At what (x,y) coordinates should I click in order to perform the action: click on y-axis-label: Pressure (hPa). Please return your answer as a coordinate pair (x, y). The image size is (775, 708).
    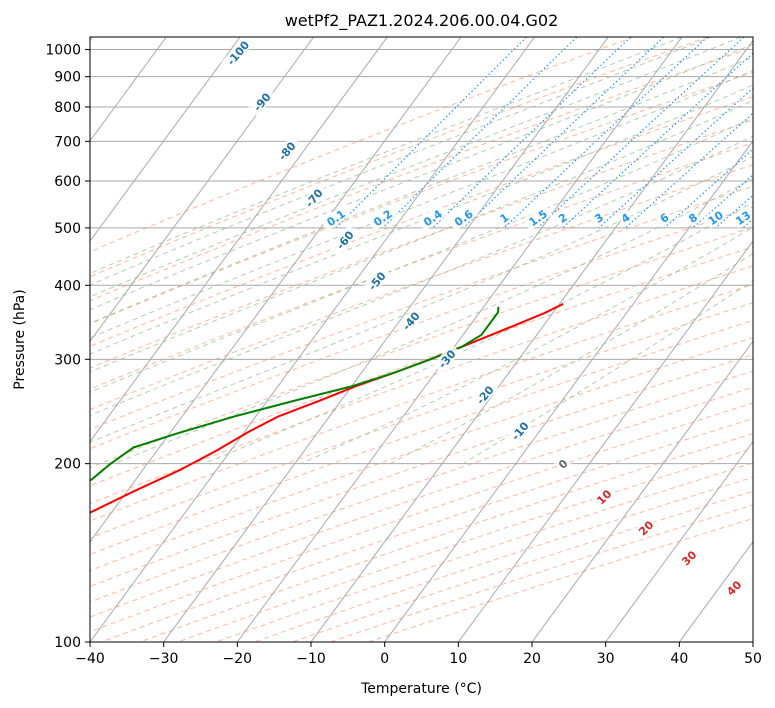
    Looking at the image, I should click on (20, 339).